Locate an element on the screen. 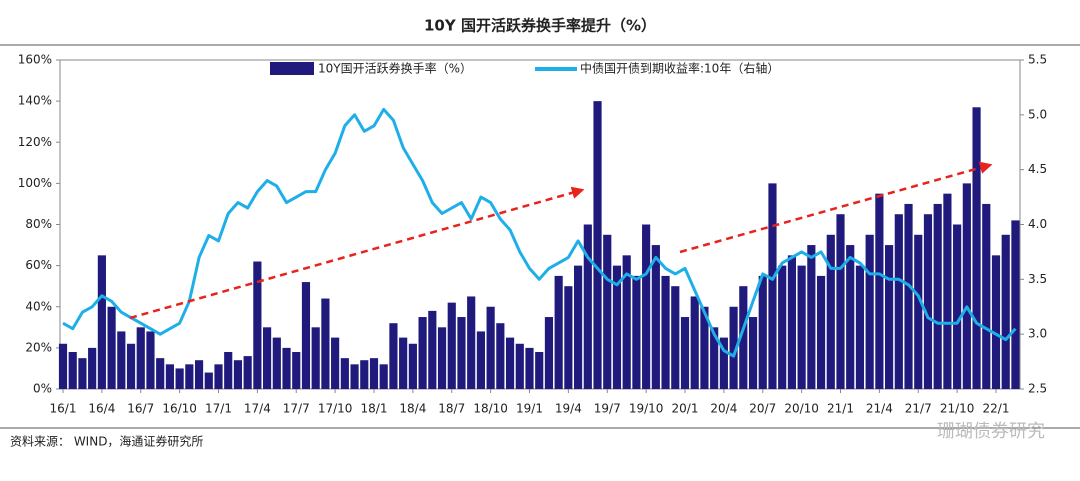 The height and width of the screenshot is (481, 1080). x-tick-label: 18/1 is located at coordinates (374, 409).